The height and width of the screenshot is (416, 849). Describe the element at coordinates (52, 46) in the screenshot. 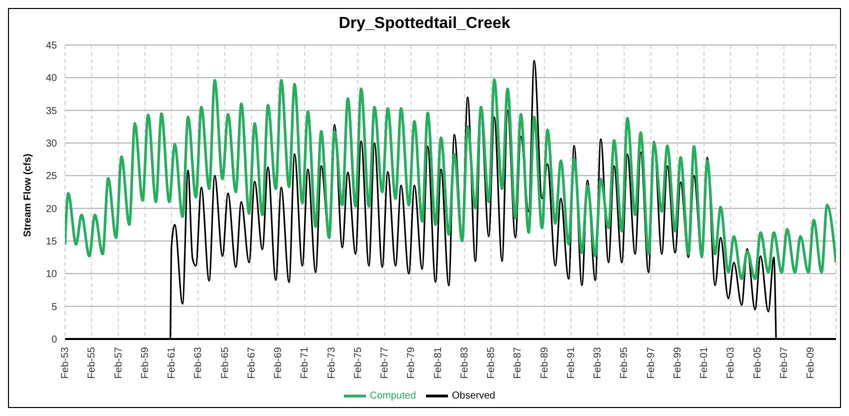

I see `y-tick-label: 45` at that location.